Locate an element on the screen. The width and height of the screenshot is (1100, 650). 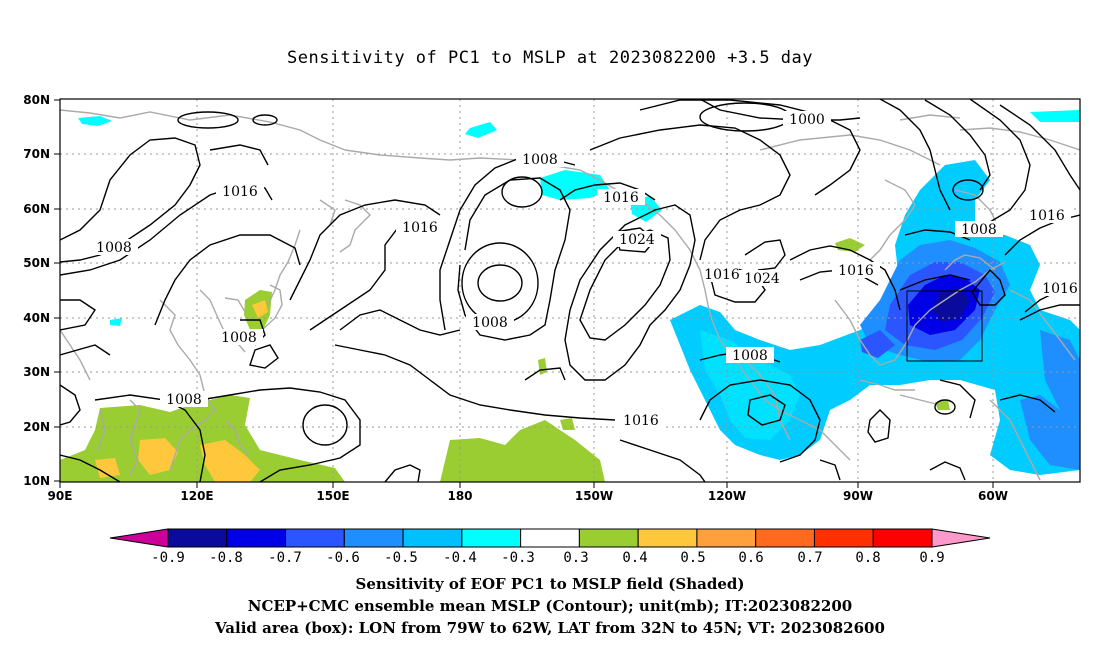
lat-tick-label: 50N is located at coordinates (36, 263).